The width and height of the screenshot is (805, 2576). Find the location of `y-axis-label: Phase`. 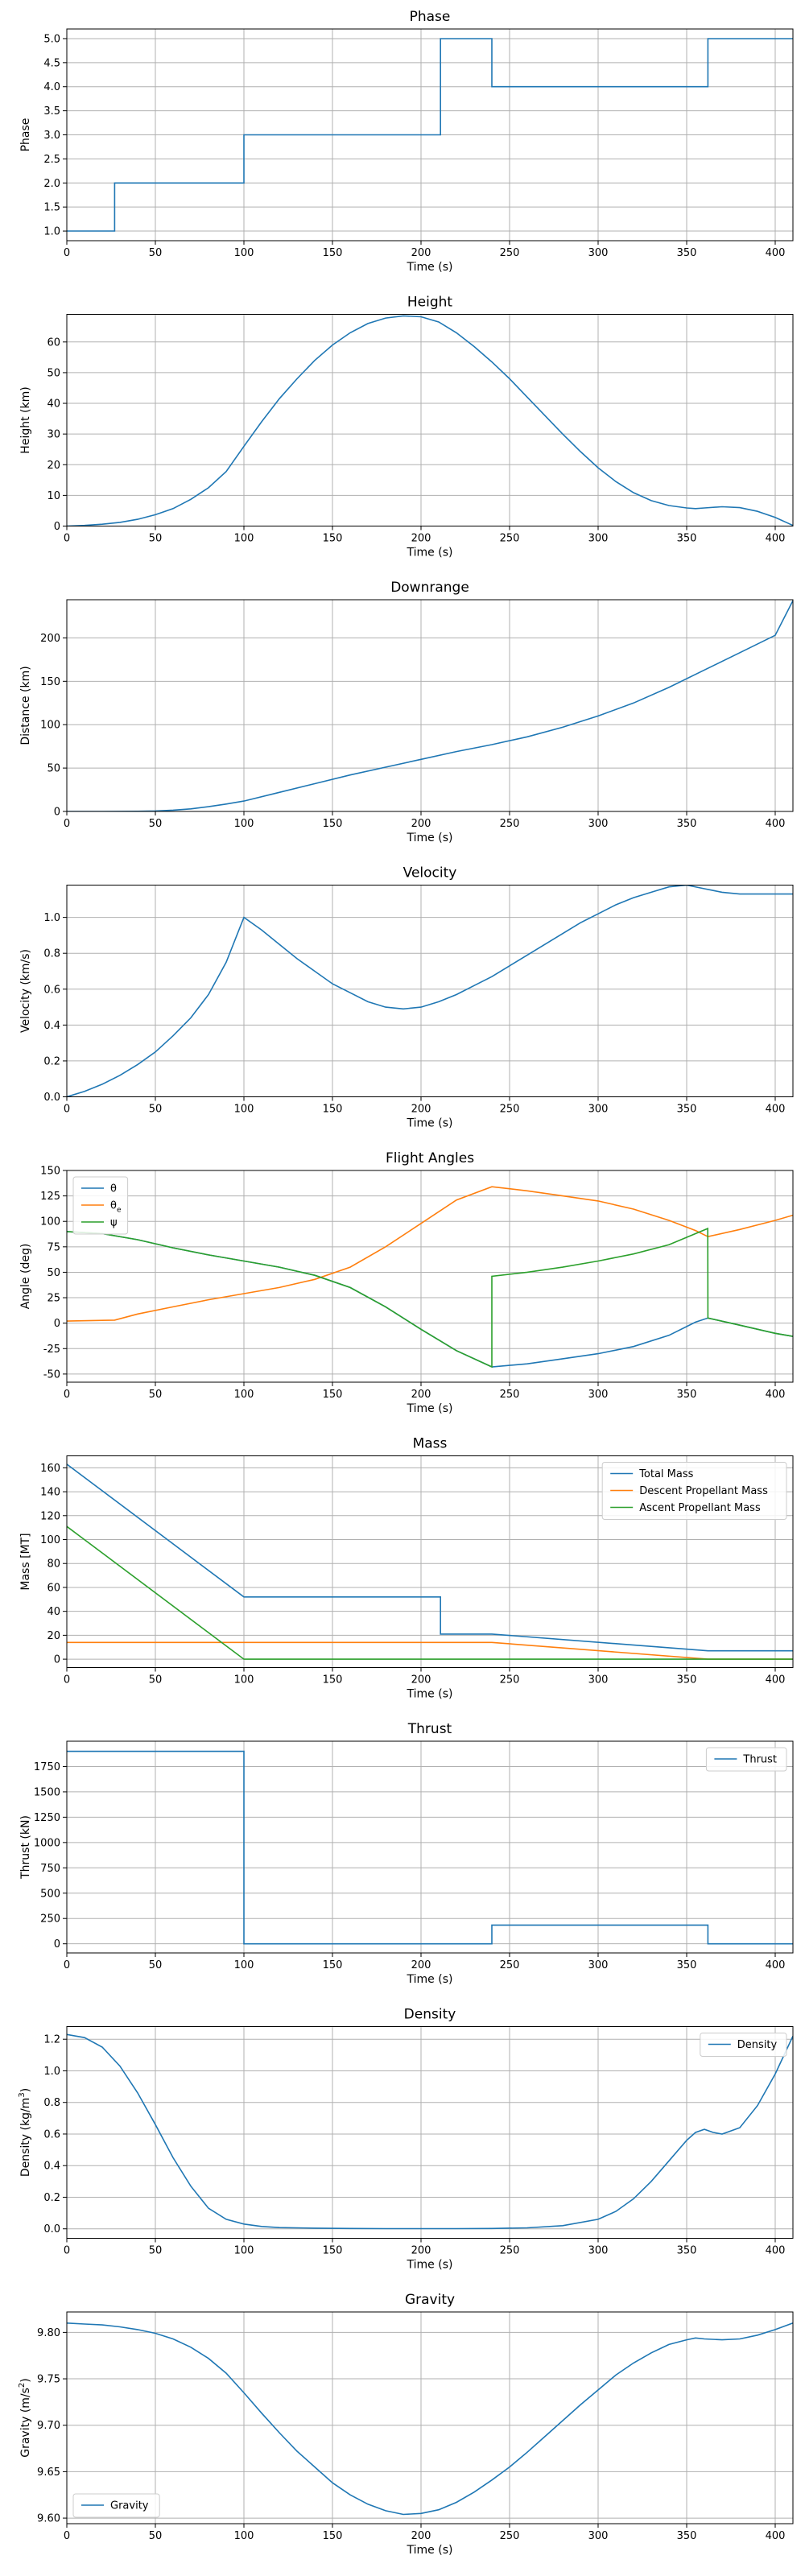

y-axis-label: Phase is located at coordinates (25, 135).